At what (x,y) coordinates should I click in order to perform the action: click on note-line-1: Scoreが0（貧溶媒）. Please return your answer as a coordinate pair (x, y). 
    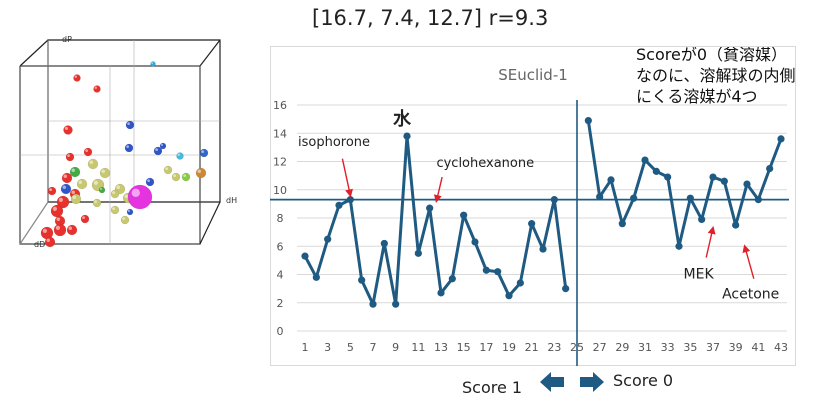
    Looking at the image, I should click on (711, 54).